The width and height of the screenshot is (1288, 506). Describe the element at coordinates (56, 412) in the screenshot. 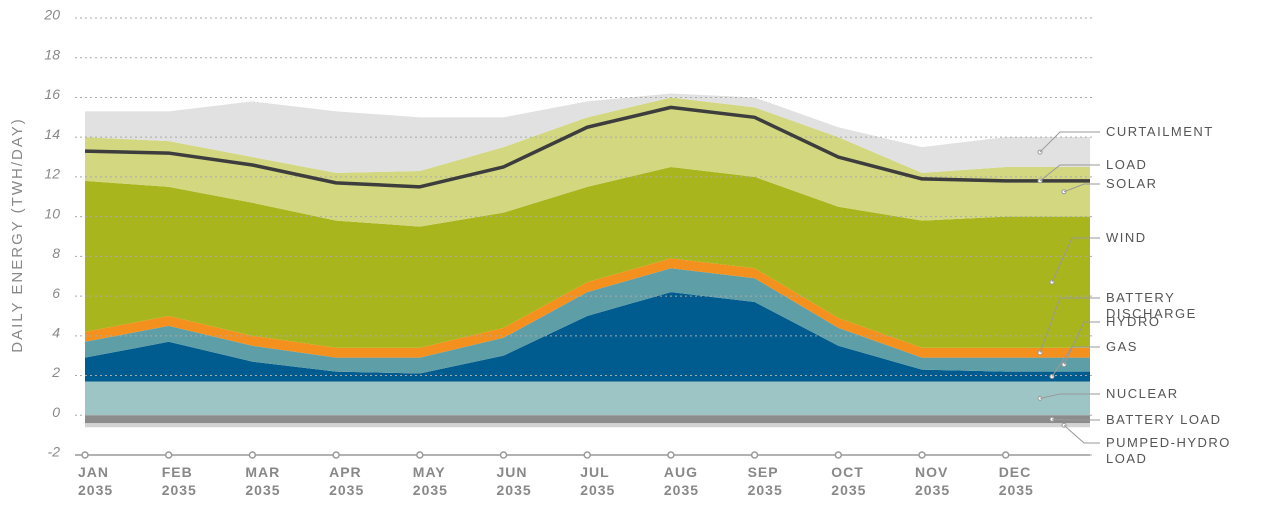

I see `y-tick-label: 0` at that location.